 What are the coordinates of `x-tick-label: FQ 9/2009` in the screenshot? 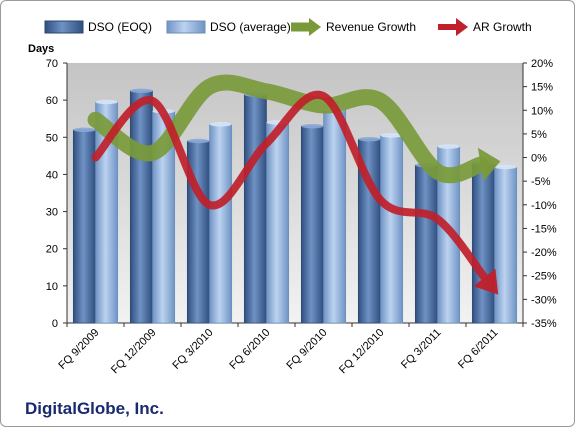 It's located at (78, 349).